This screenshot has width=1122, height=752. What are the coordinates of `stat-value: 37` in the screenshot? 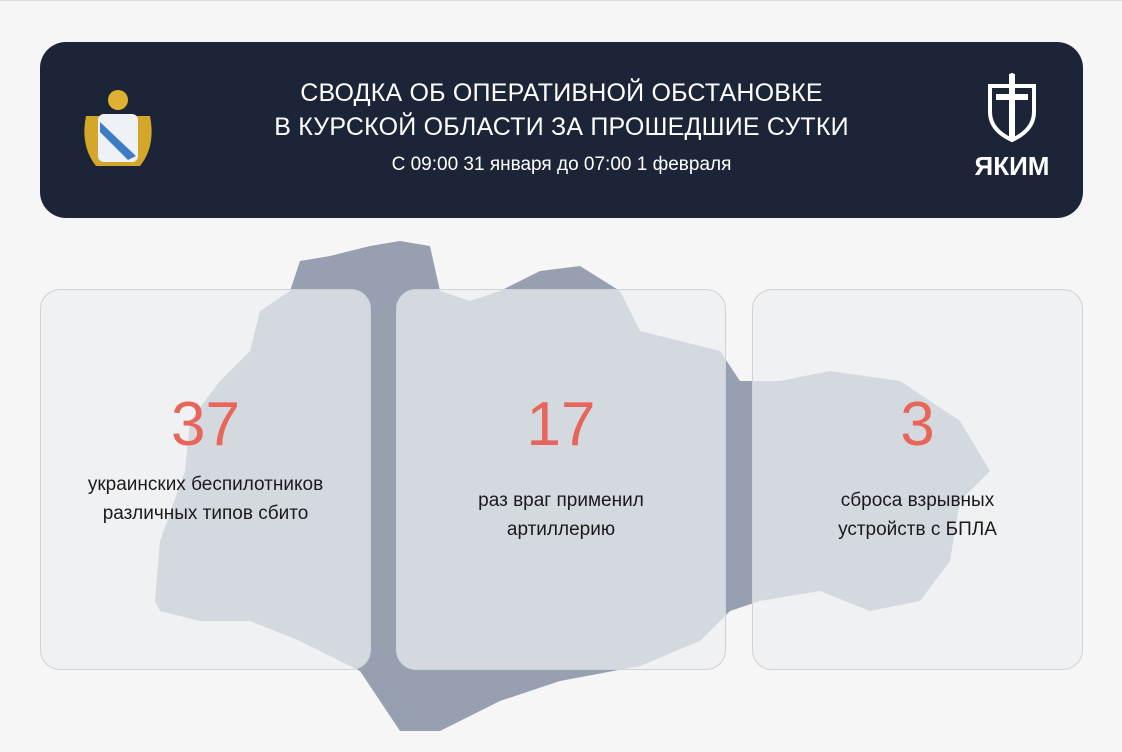 It's located at (205, 424).